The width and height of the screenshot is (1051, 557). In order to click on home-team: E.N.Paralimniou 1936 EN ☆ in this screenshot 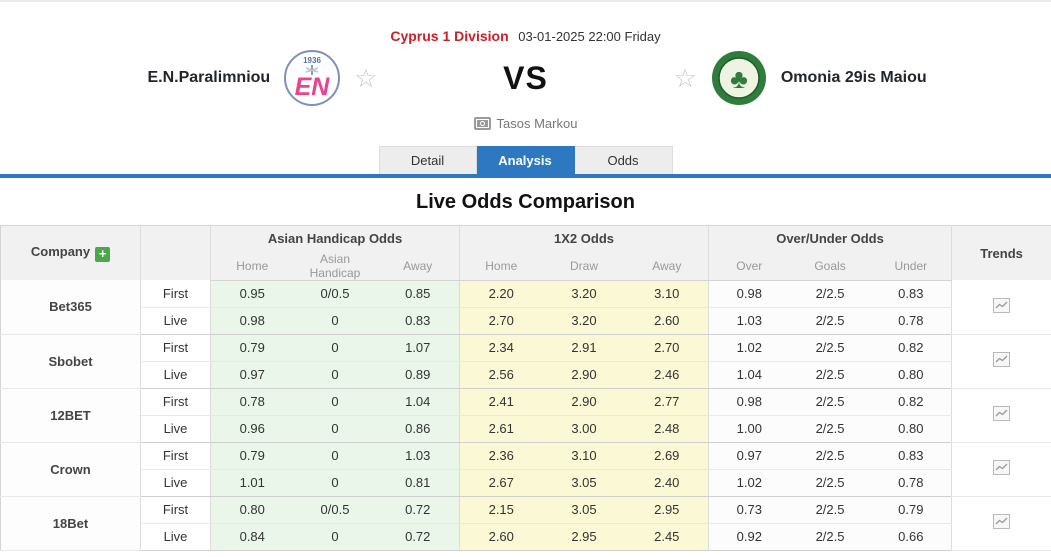, I will do `click(233, 78)`.